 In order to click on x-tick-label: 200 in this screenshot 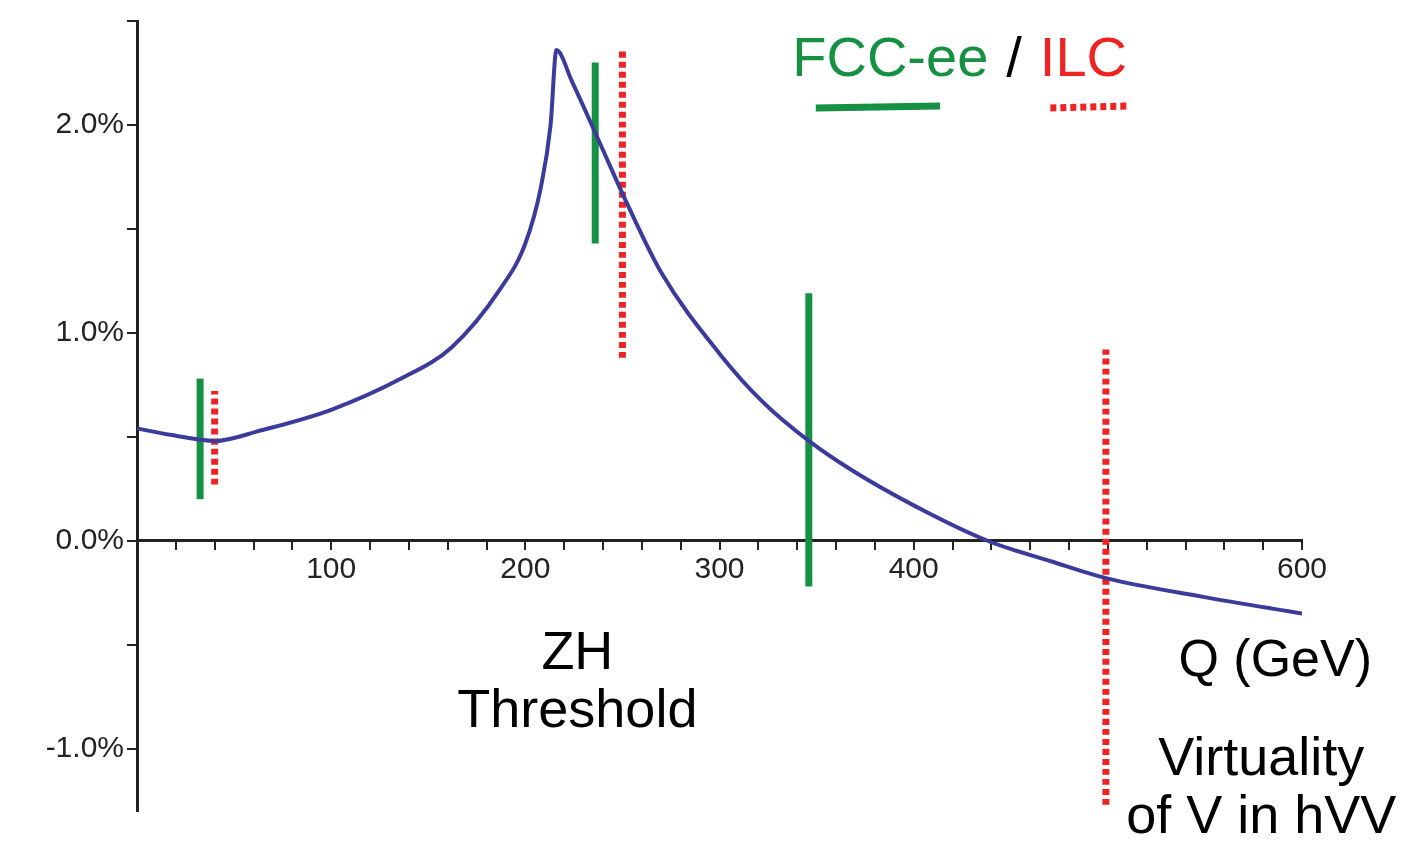, I will do `click(525, 567)`.